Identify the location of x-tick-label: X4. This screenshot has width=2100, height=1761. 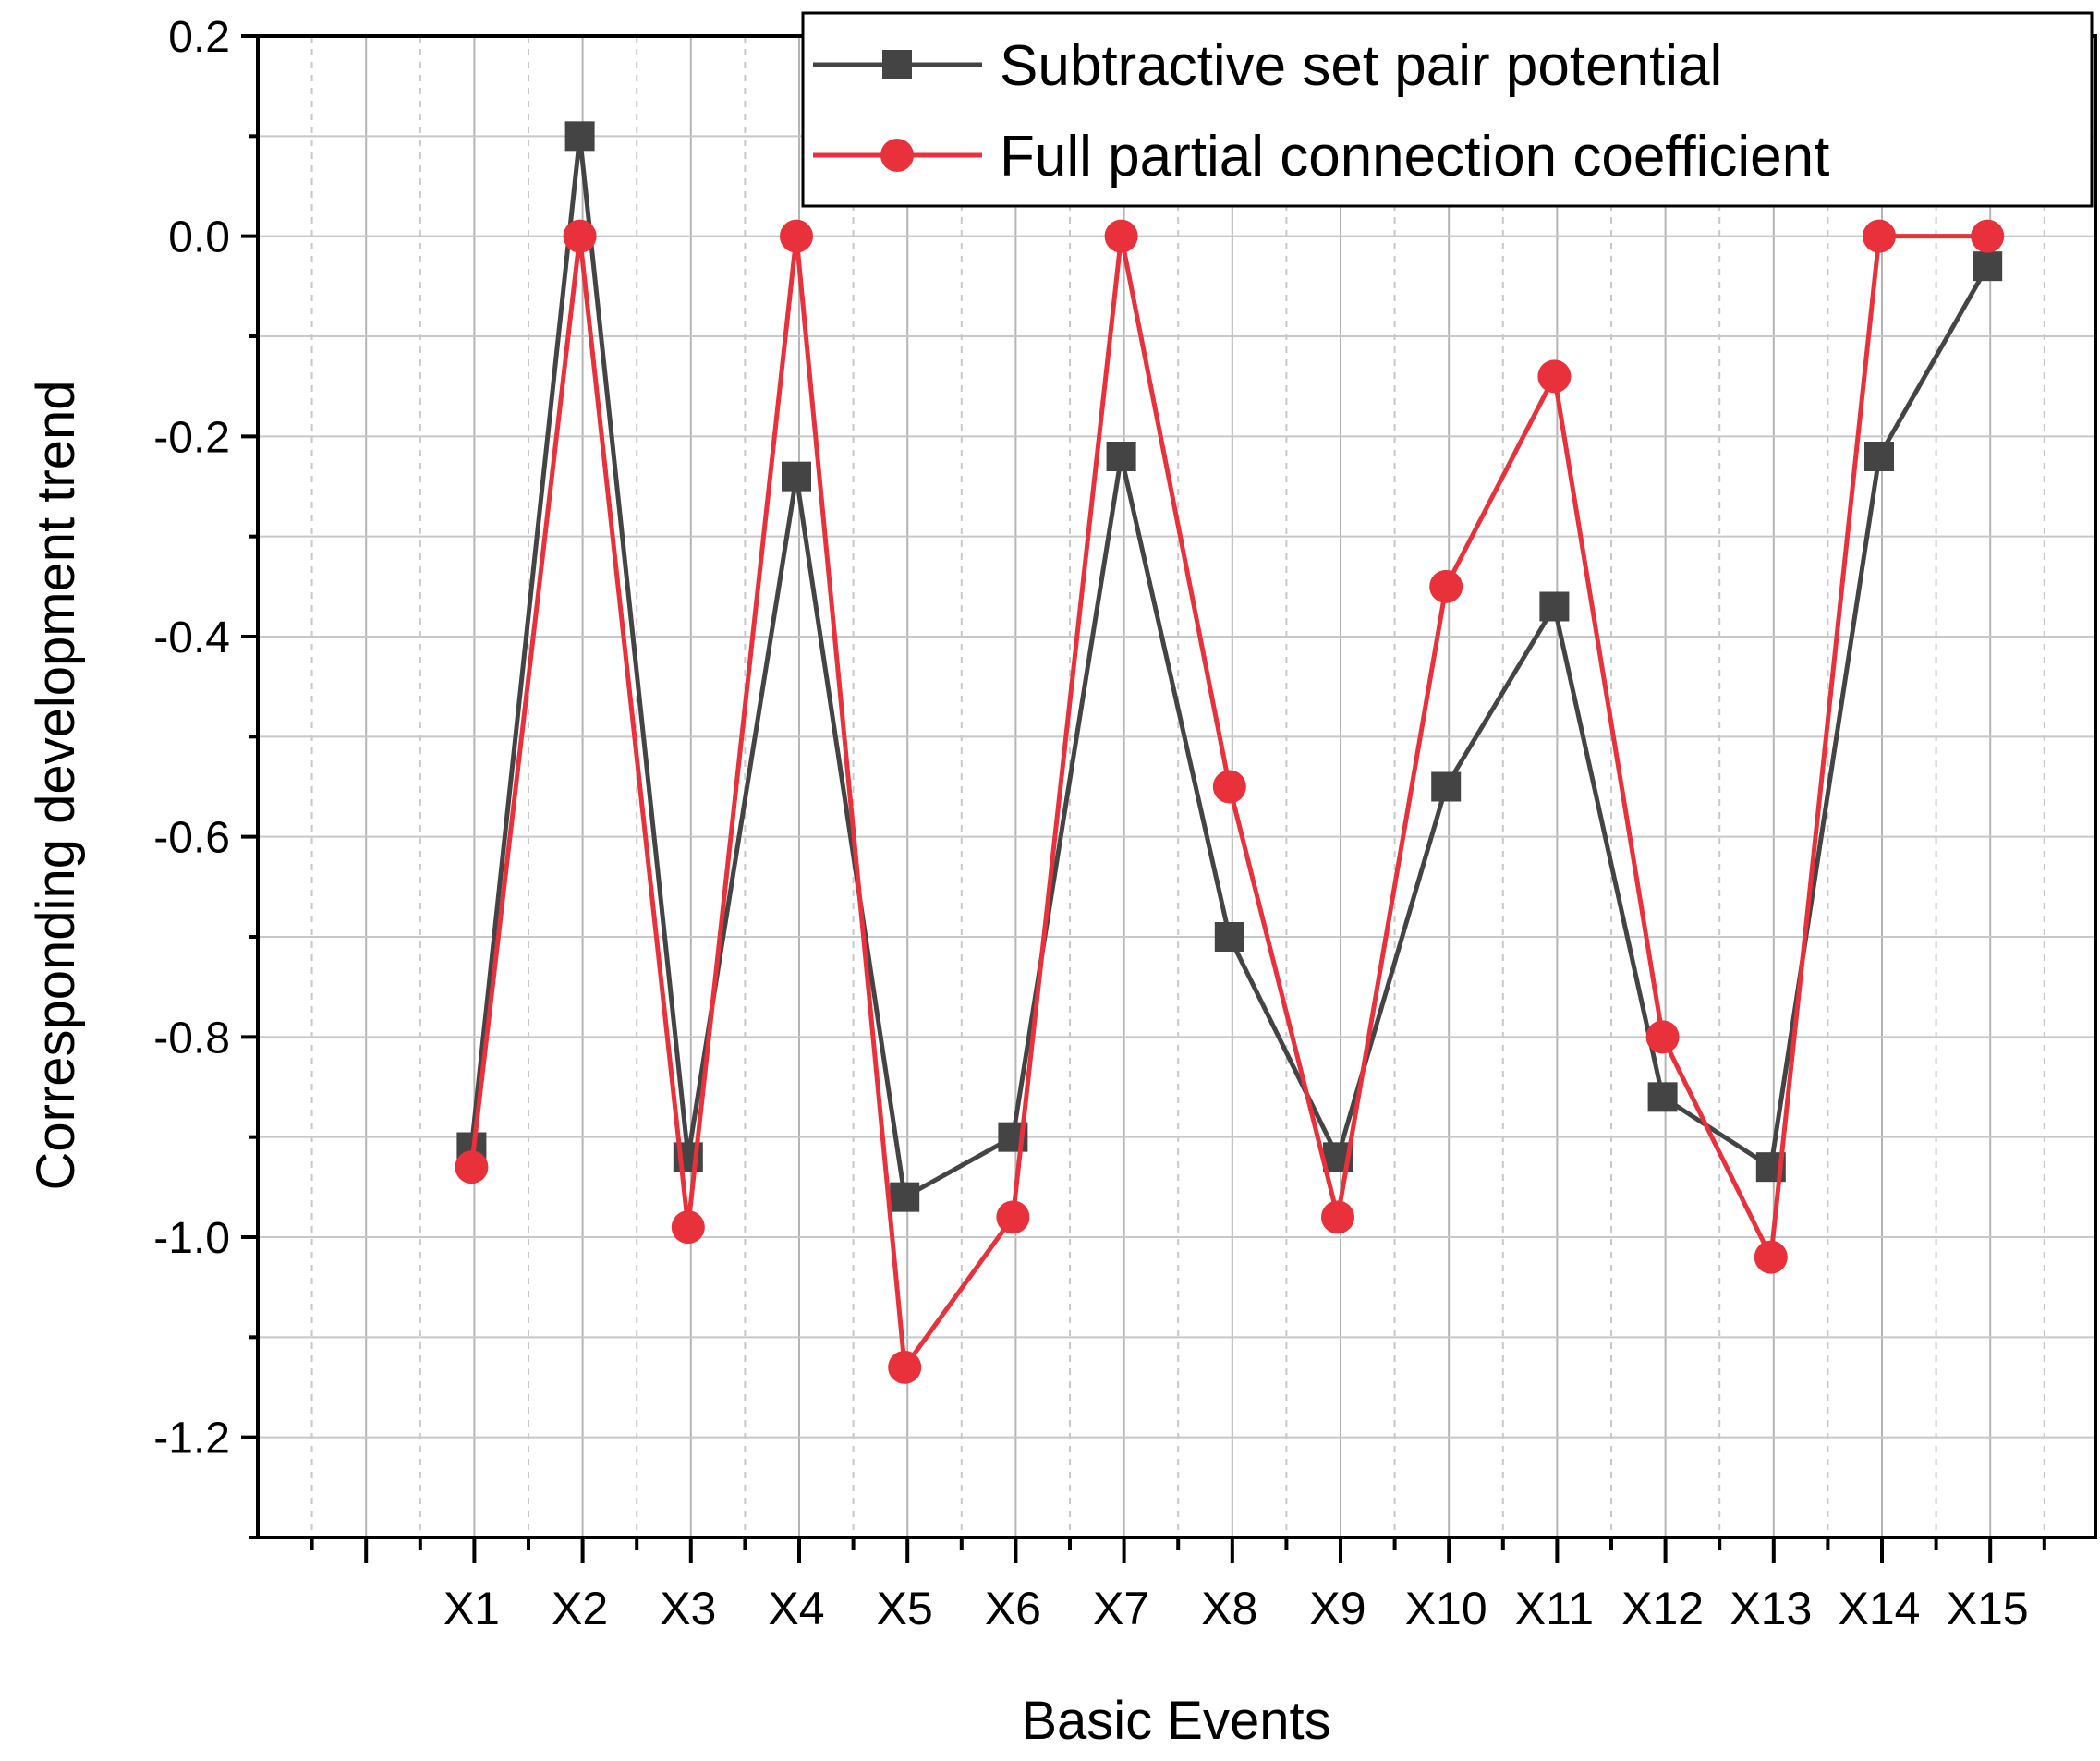
(796, 1608).